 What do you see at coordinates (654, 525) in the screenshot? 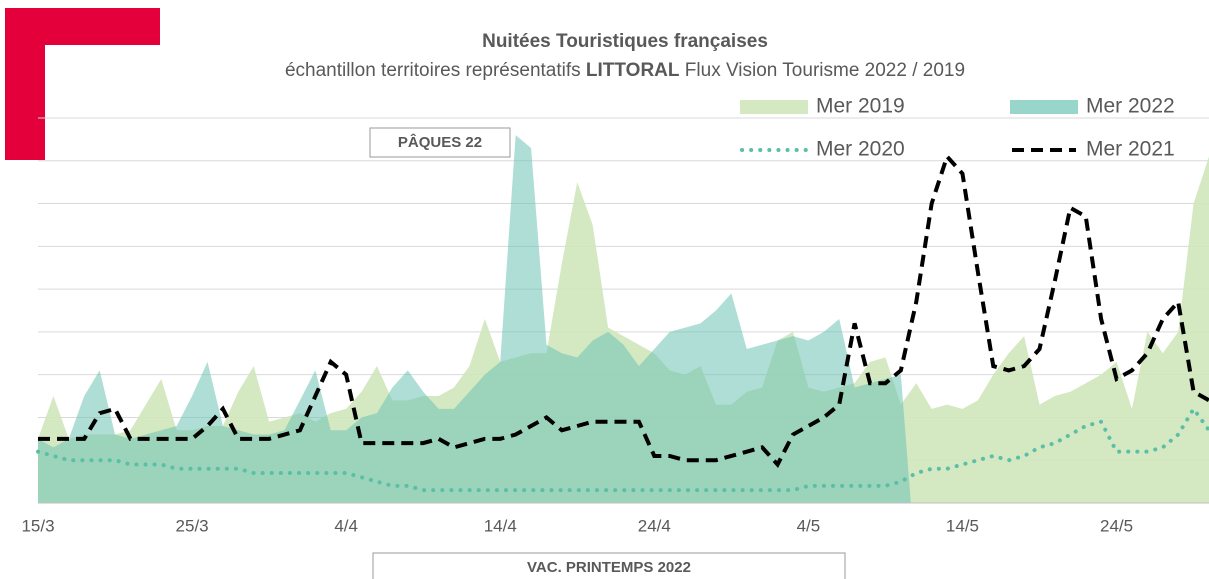
I see `x-tick-label: 24/4` at bounding box center [654, 525].